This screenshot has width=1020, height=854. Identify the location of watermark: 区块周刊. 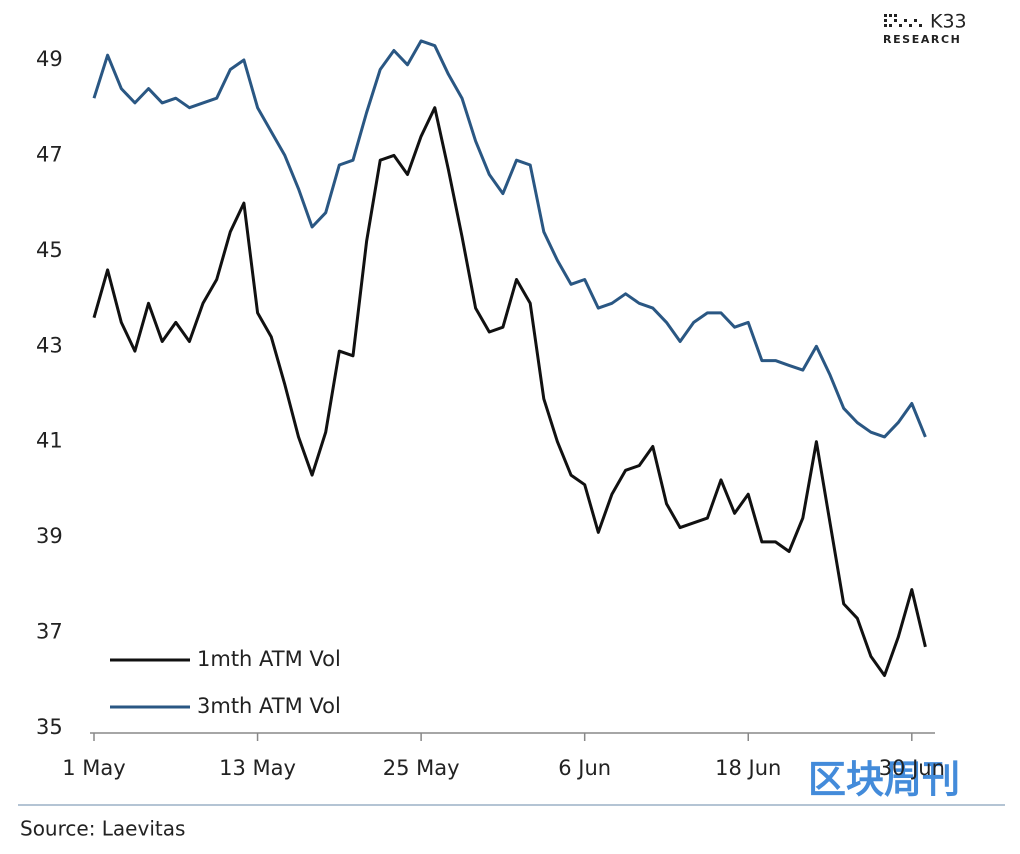
(884, 780).